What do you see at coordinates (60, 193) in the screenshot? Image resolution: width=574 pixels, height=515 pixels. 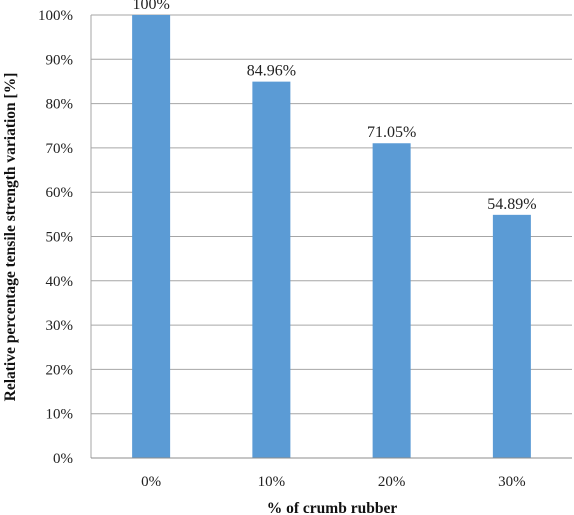 I see `y-tick-label: 60%` at bounding box center [60, 193].